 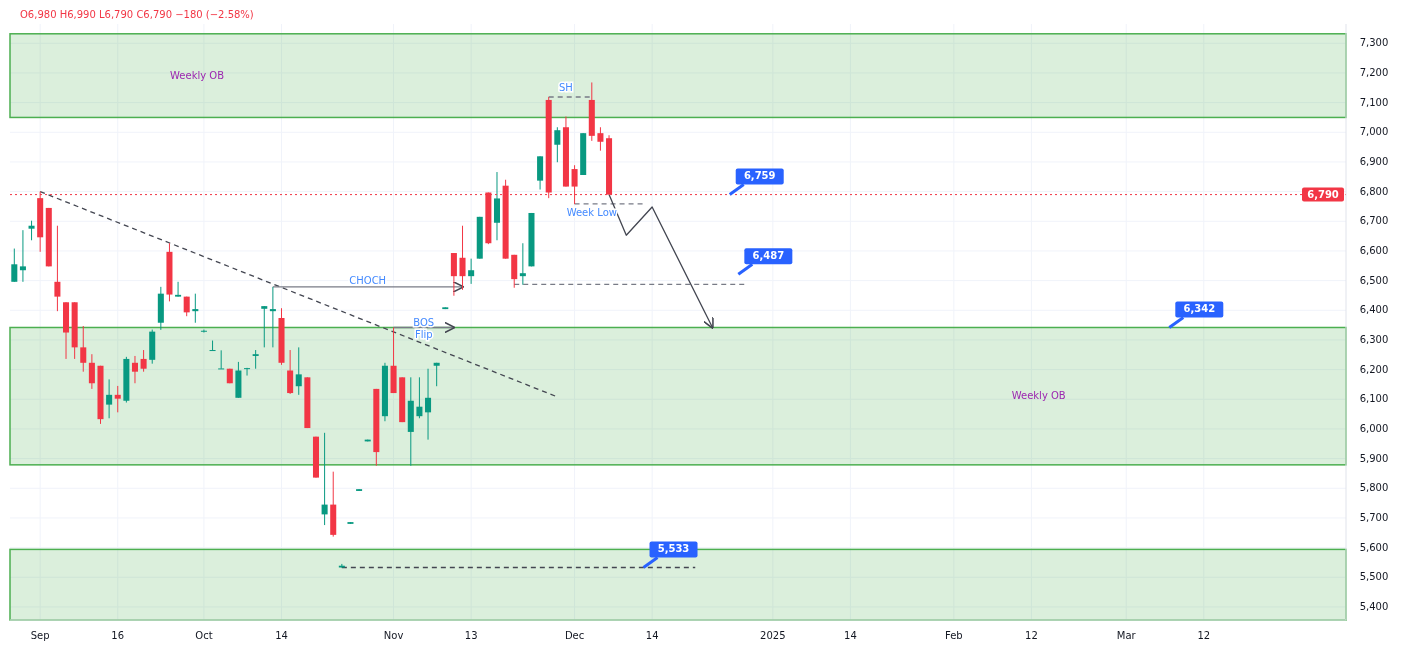 I want to click on y-tick-label: 6,800, so click(x=1374, y=191).